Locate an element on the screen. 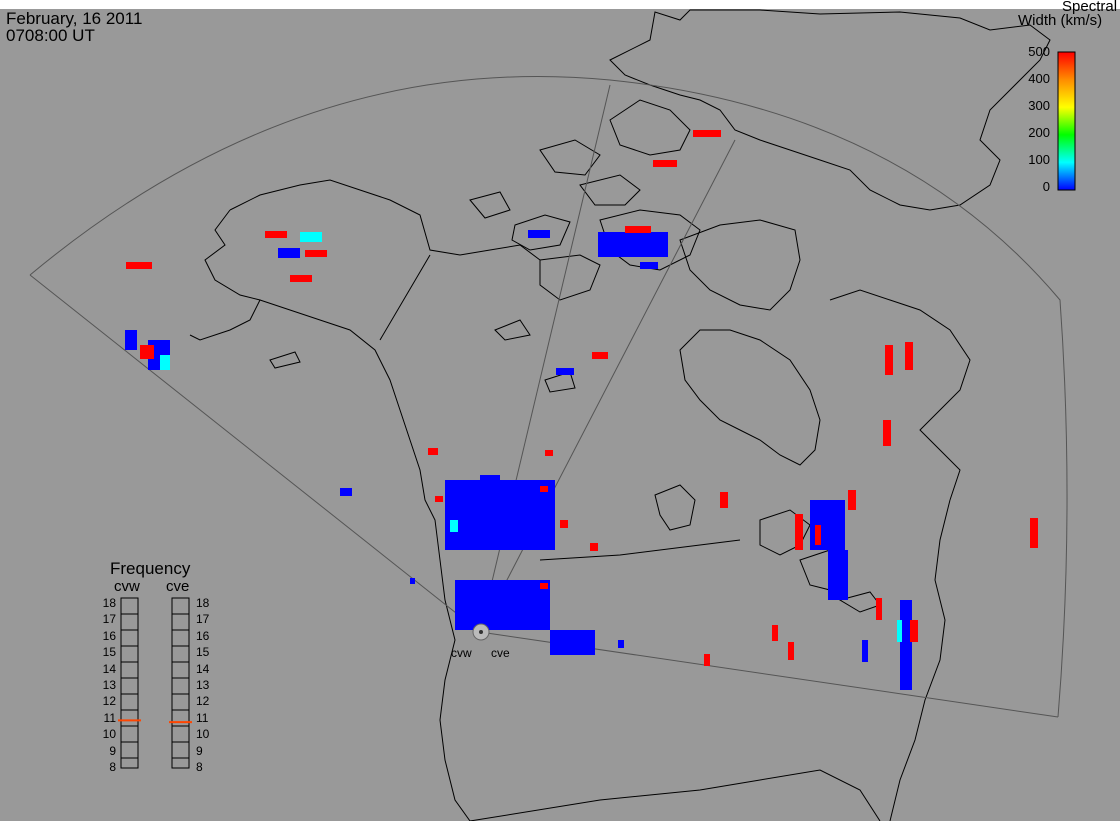  colorbar-tick-label: 500 is located at coordinates (1039, 51).